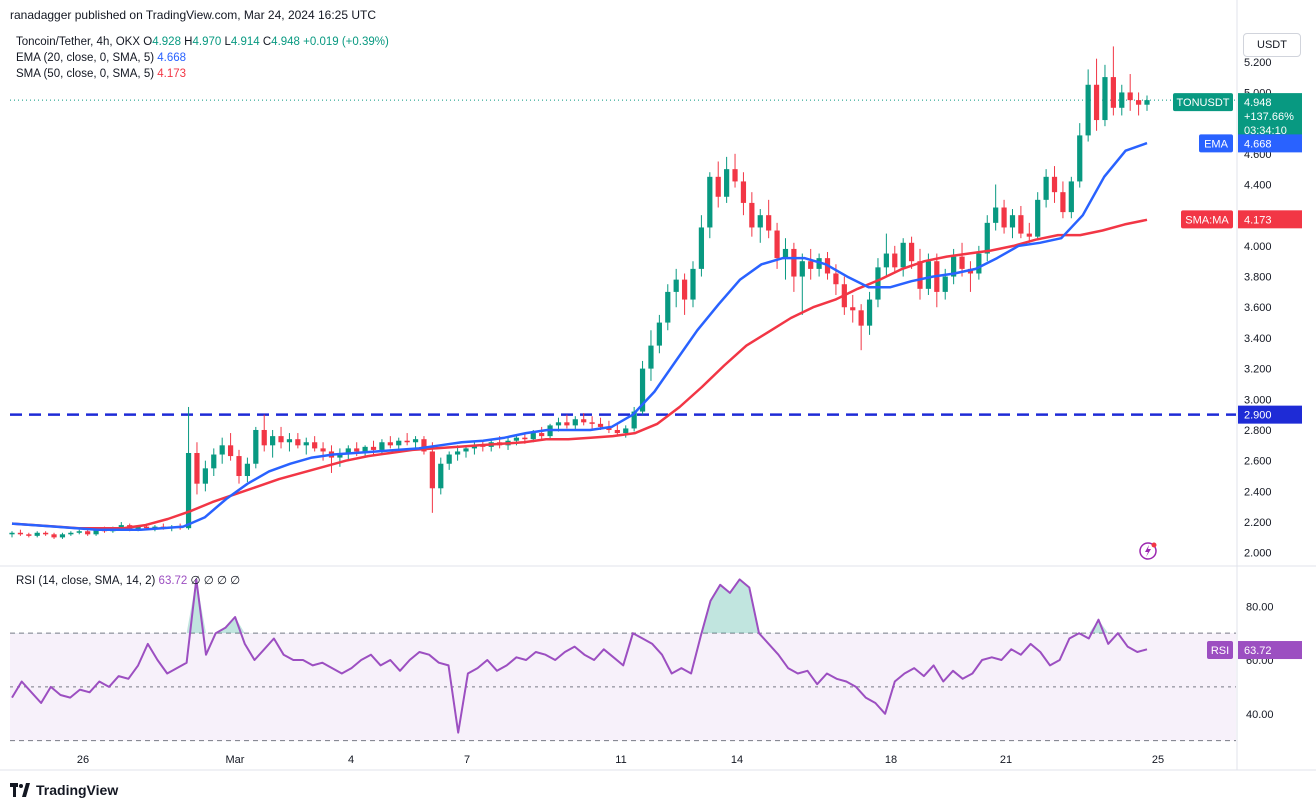 The height and width of the screenshot is (808, 1316). Describe the element at coordinates (77, 790) in the screenshot. I see `tradingview-brand: TradingView` at that location.